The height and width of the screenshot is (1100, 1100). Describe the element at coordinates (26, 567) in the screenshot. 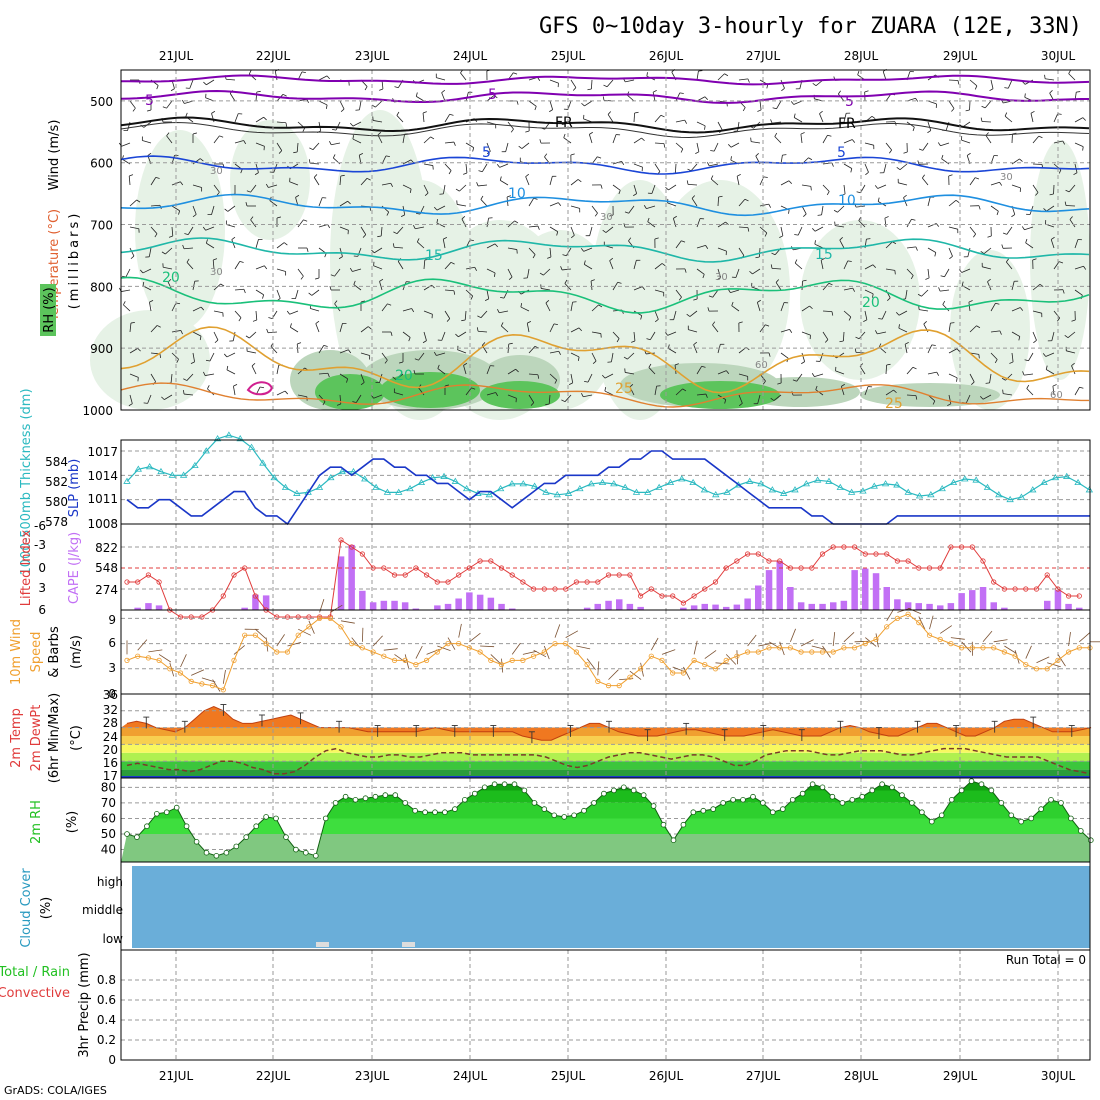

I see `lifted-index-axis-label: Lifted Index` at that location.